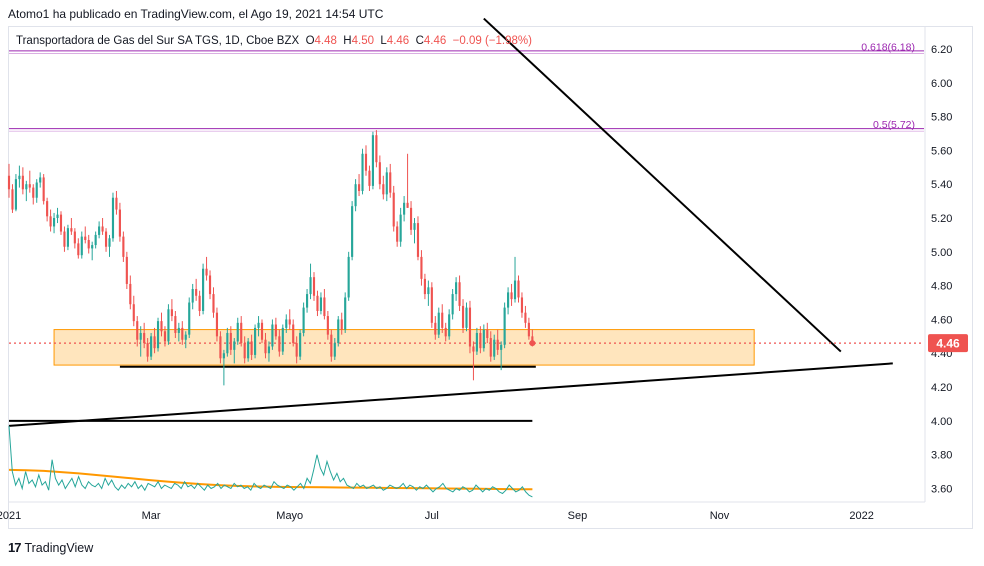 Image resolution: width=984 pixels, height=566 pixels. I want to click on price-tick-label: 6.20, so click(941, 50).